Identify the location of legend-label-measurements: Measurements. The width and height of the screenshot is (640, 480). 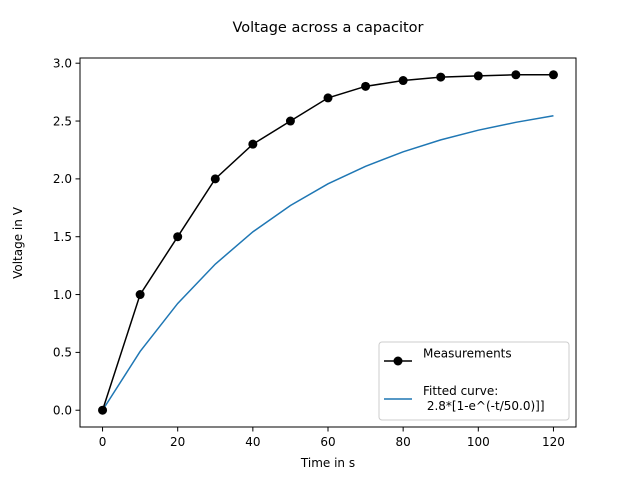
(467, 354).